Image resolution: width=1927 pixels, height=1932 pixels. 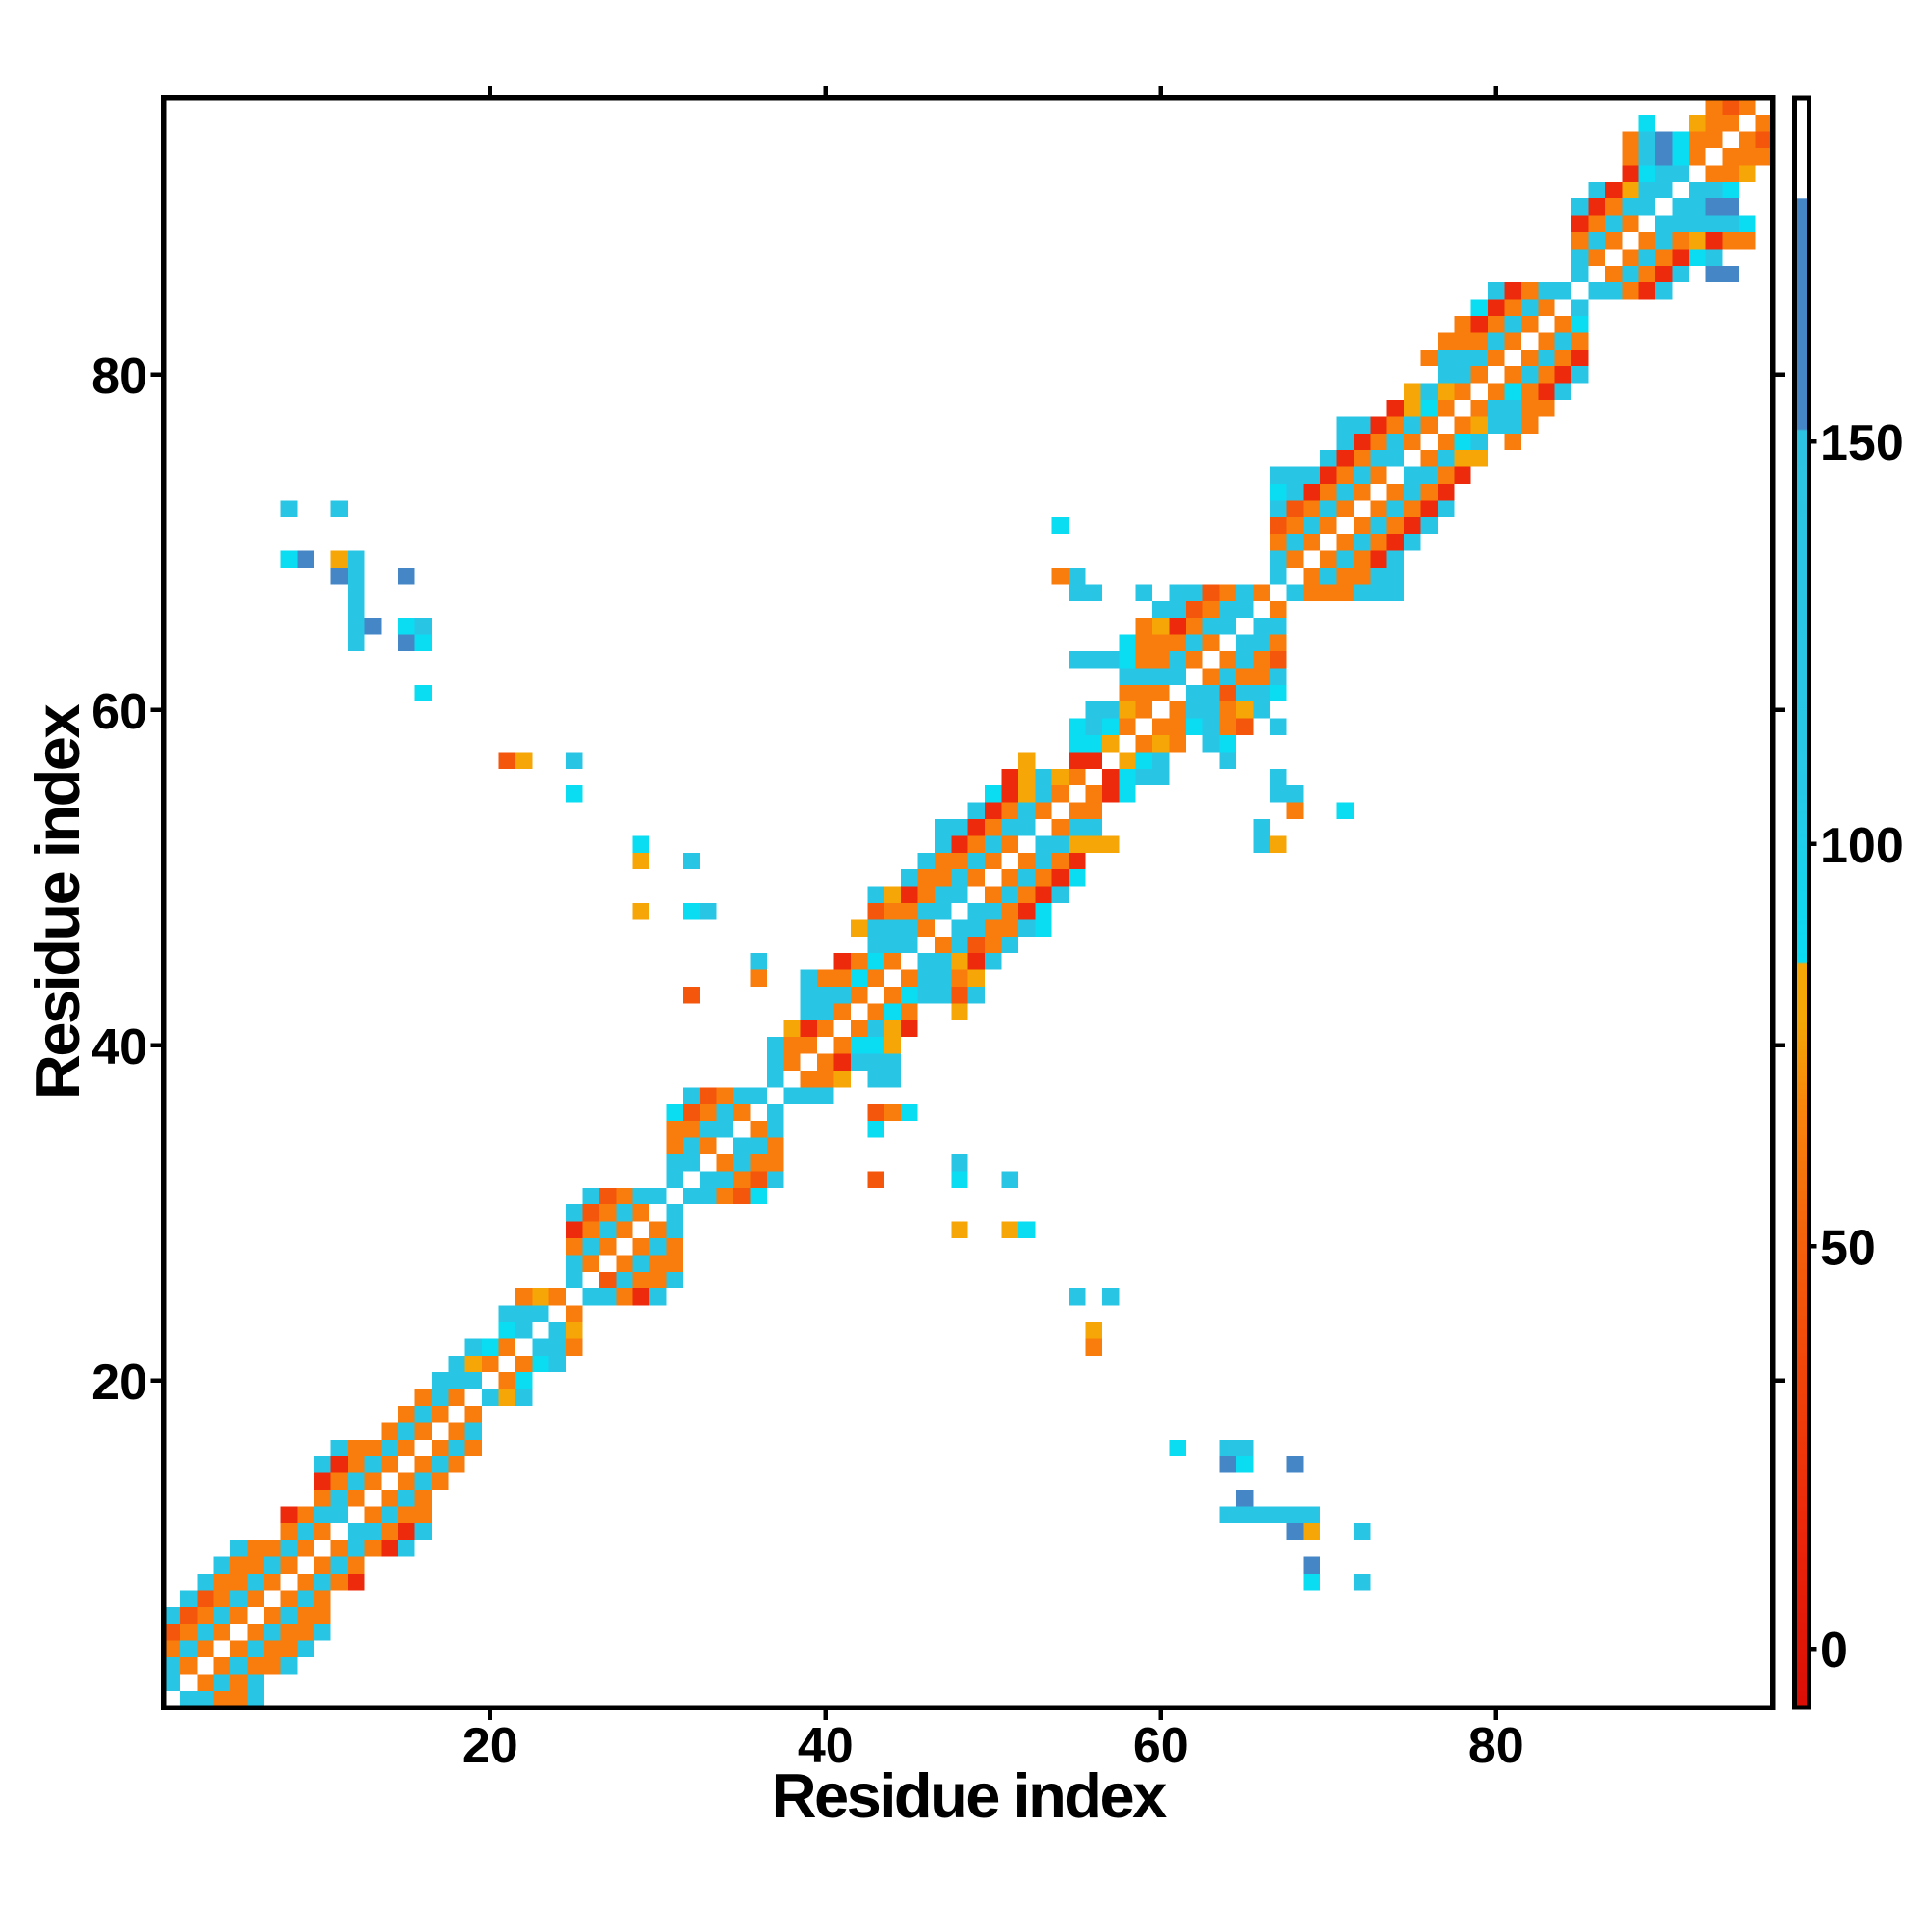 I want to click on svg-text: 0, so click(x=1834, y=1651).